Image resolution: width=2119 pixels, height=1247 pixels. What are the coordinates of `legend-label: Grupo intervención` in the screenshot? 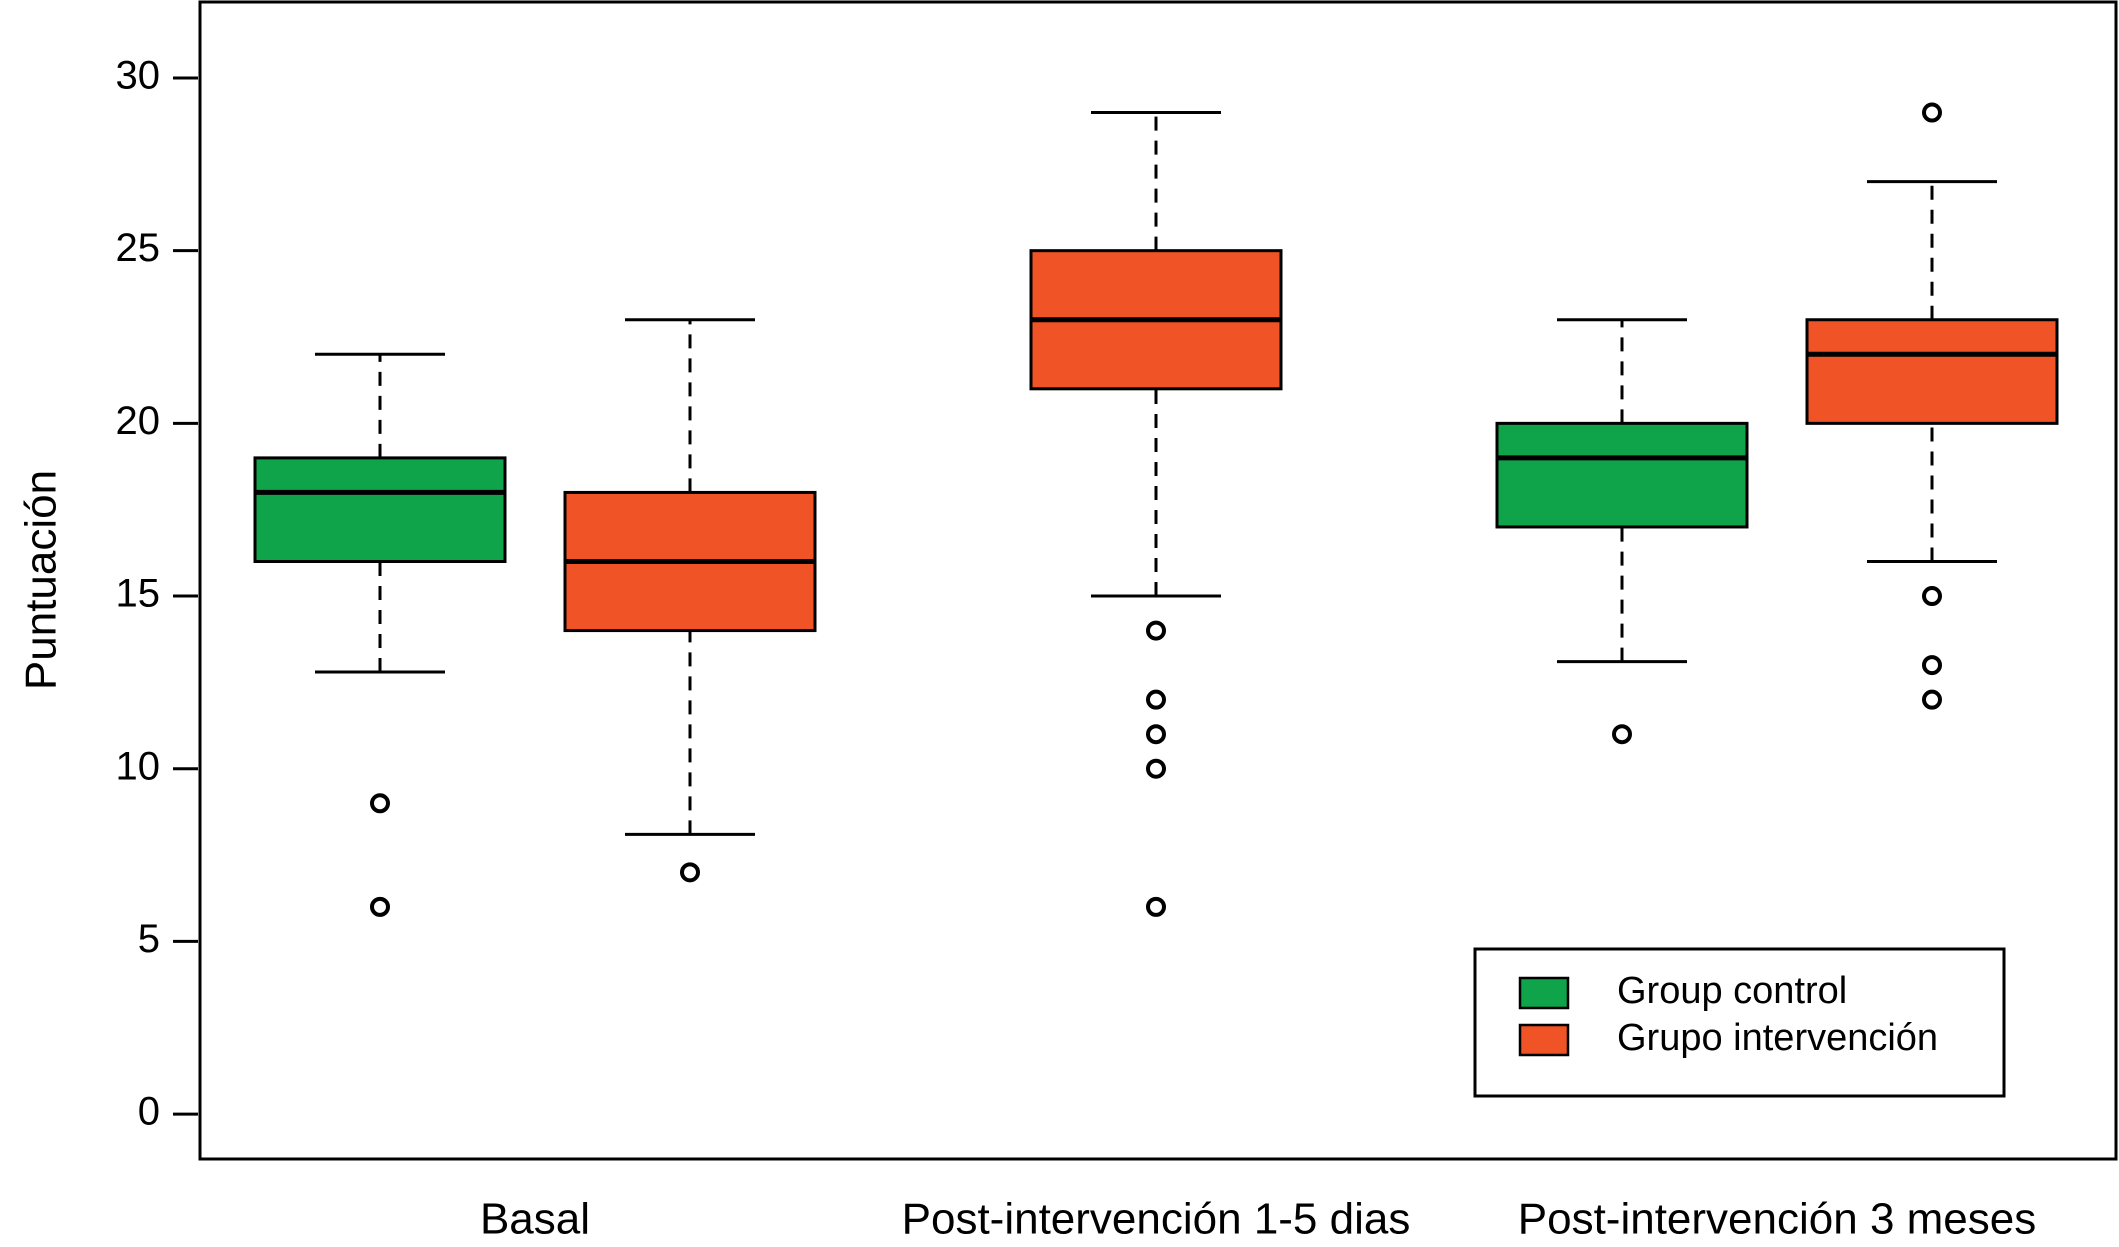 It's located at (1777, 1038).